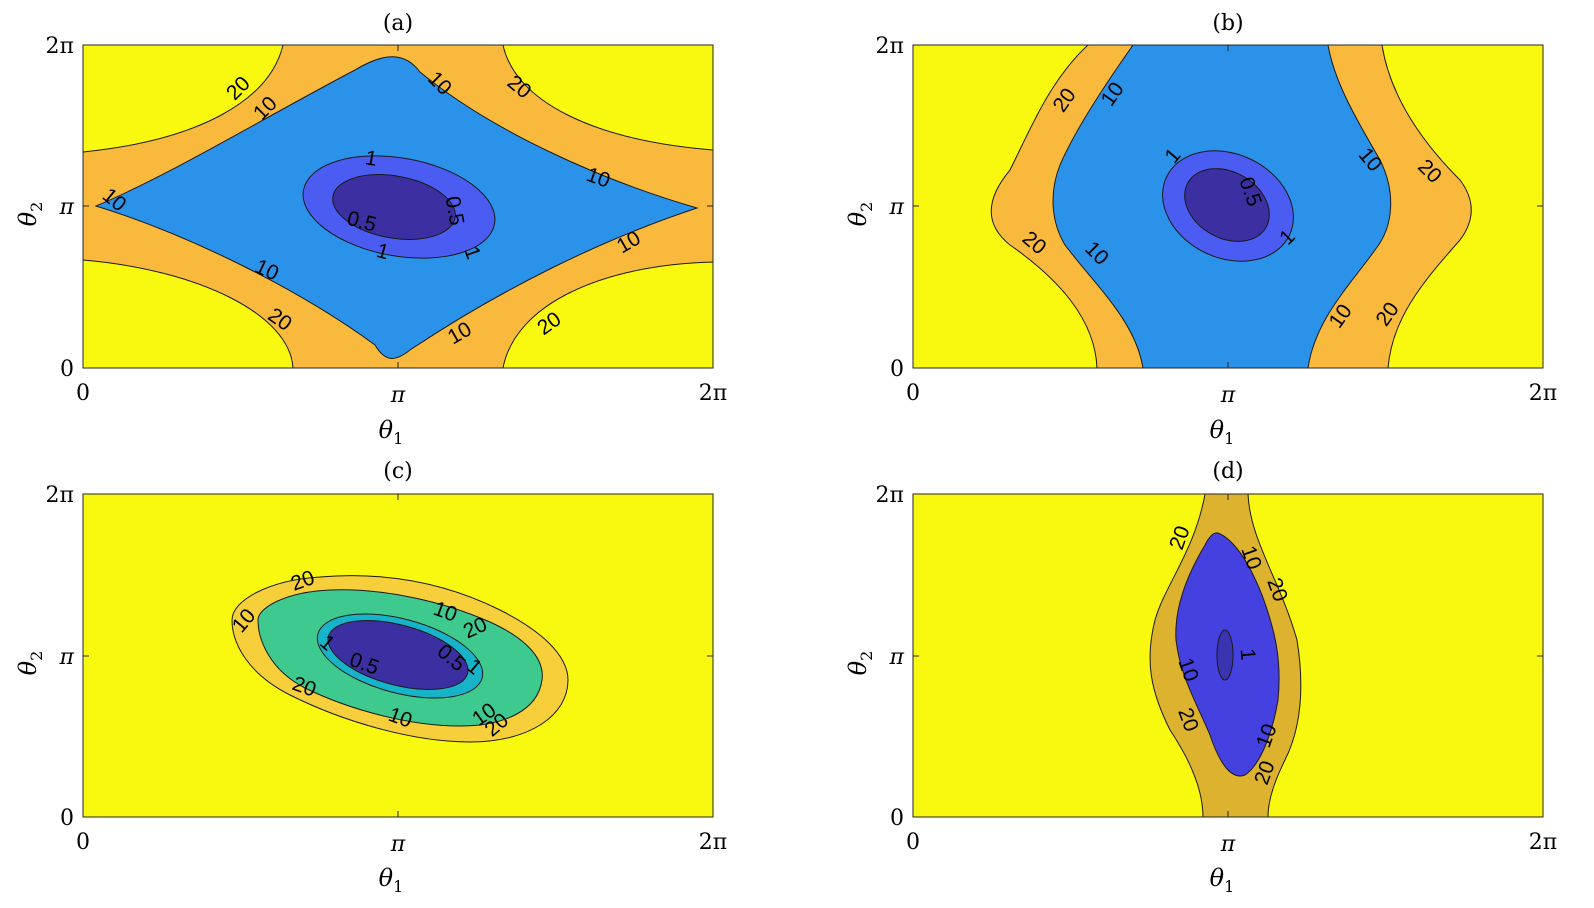  Describe the element at coordinates (394, 207) in the screenshot. I see `region-a-level-0.5` at that location.